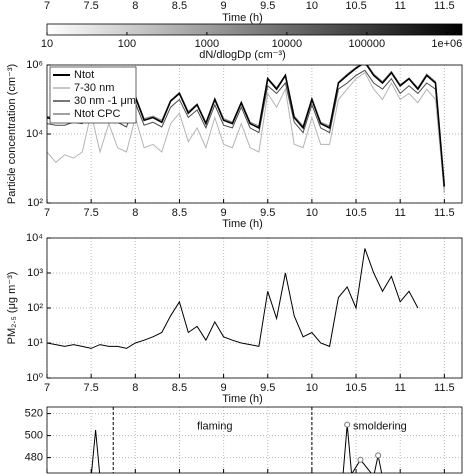 This screenshot has height=474, width=474. What do you see at coordinates (34, 436) in the screenshot?
I see `y-tick-label: 500` at bounding box center [34, 436].